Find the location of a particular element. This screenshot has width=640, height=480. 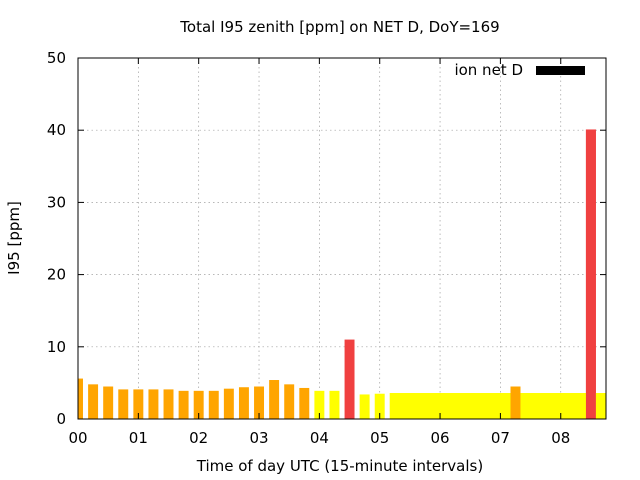

legend: ion net D is located at coordinates (519, 70).